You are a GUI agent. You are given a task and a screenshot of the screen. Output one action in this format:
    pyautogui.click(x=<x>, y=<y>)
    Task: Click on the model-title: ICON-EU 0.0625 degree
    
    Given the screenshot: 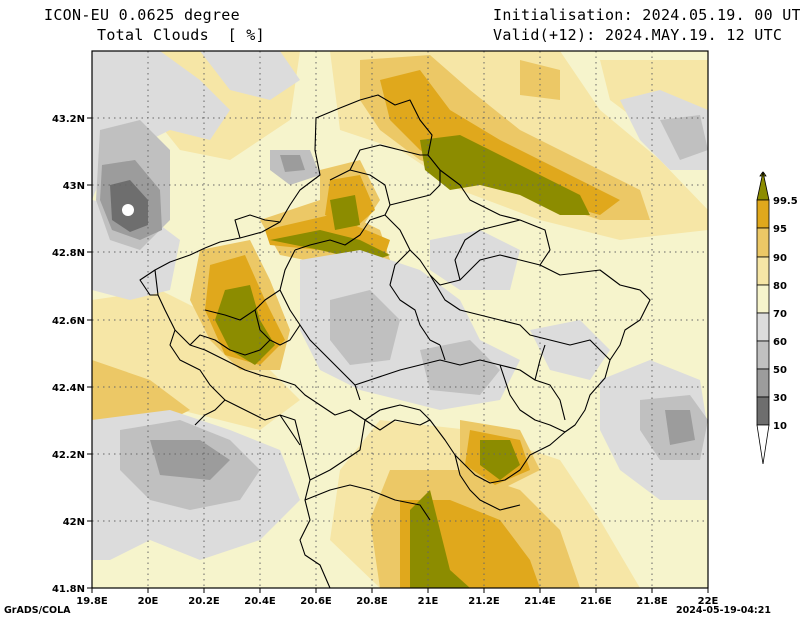 What is the action you would take?
    pyautogui.click(x=142, y=15)
    